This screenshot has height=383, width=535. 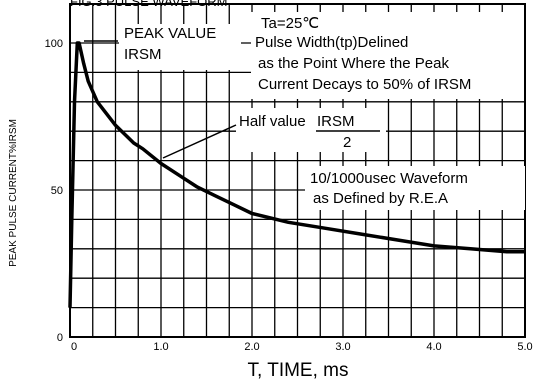 What do you see at coordinates (433, 347) in the screenshot?
I see `x-tick-label: 4.0` at bounding box center [433, 347].